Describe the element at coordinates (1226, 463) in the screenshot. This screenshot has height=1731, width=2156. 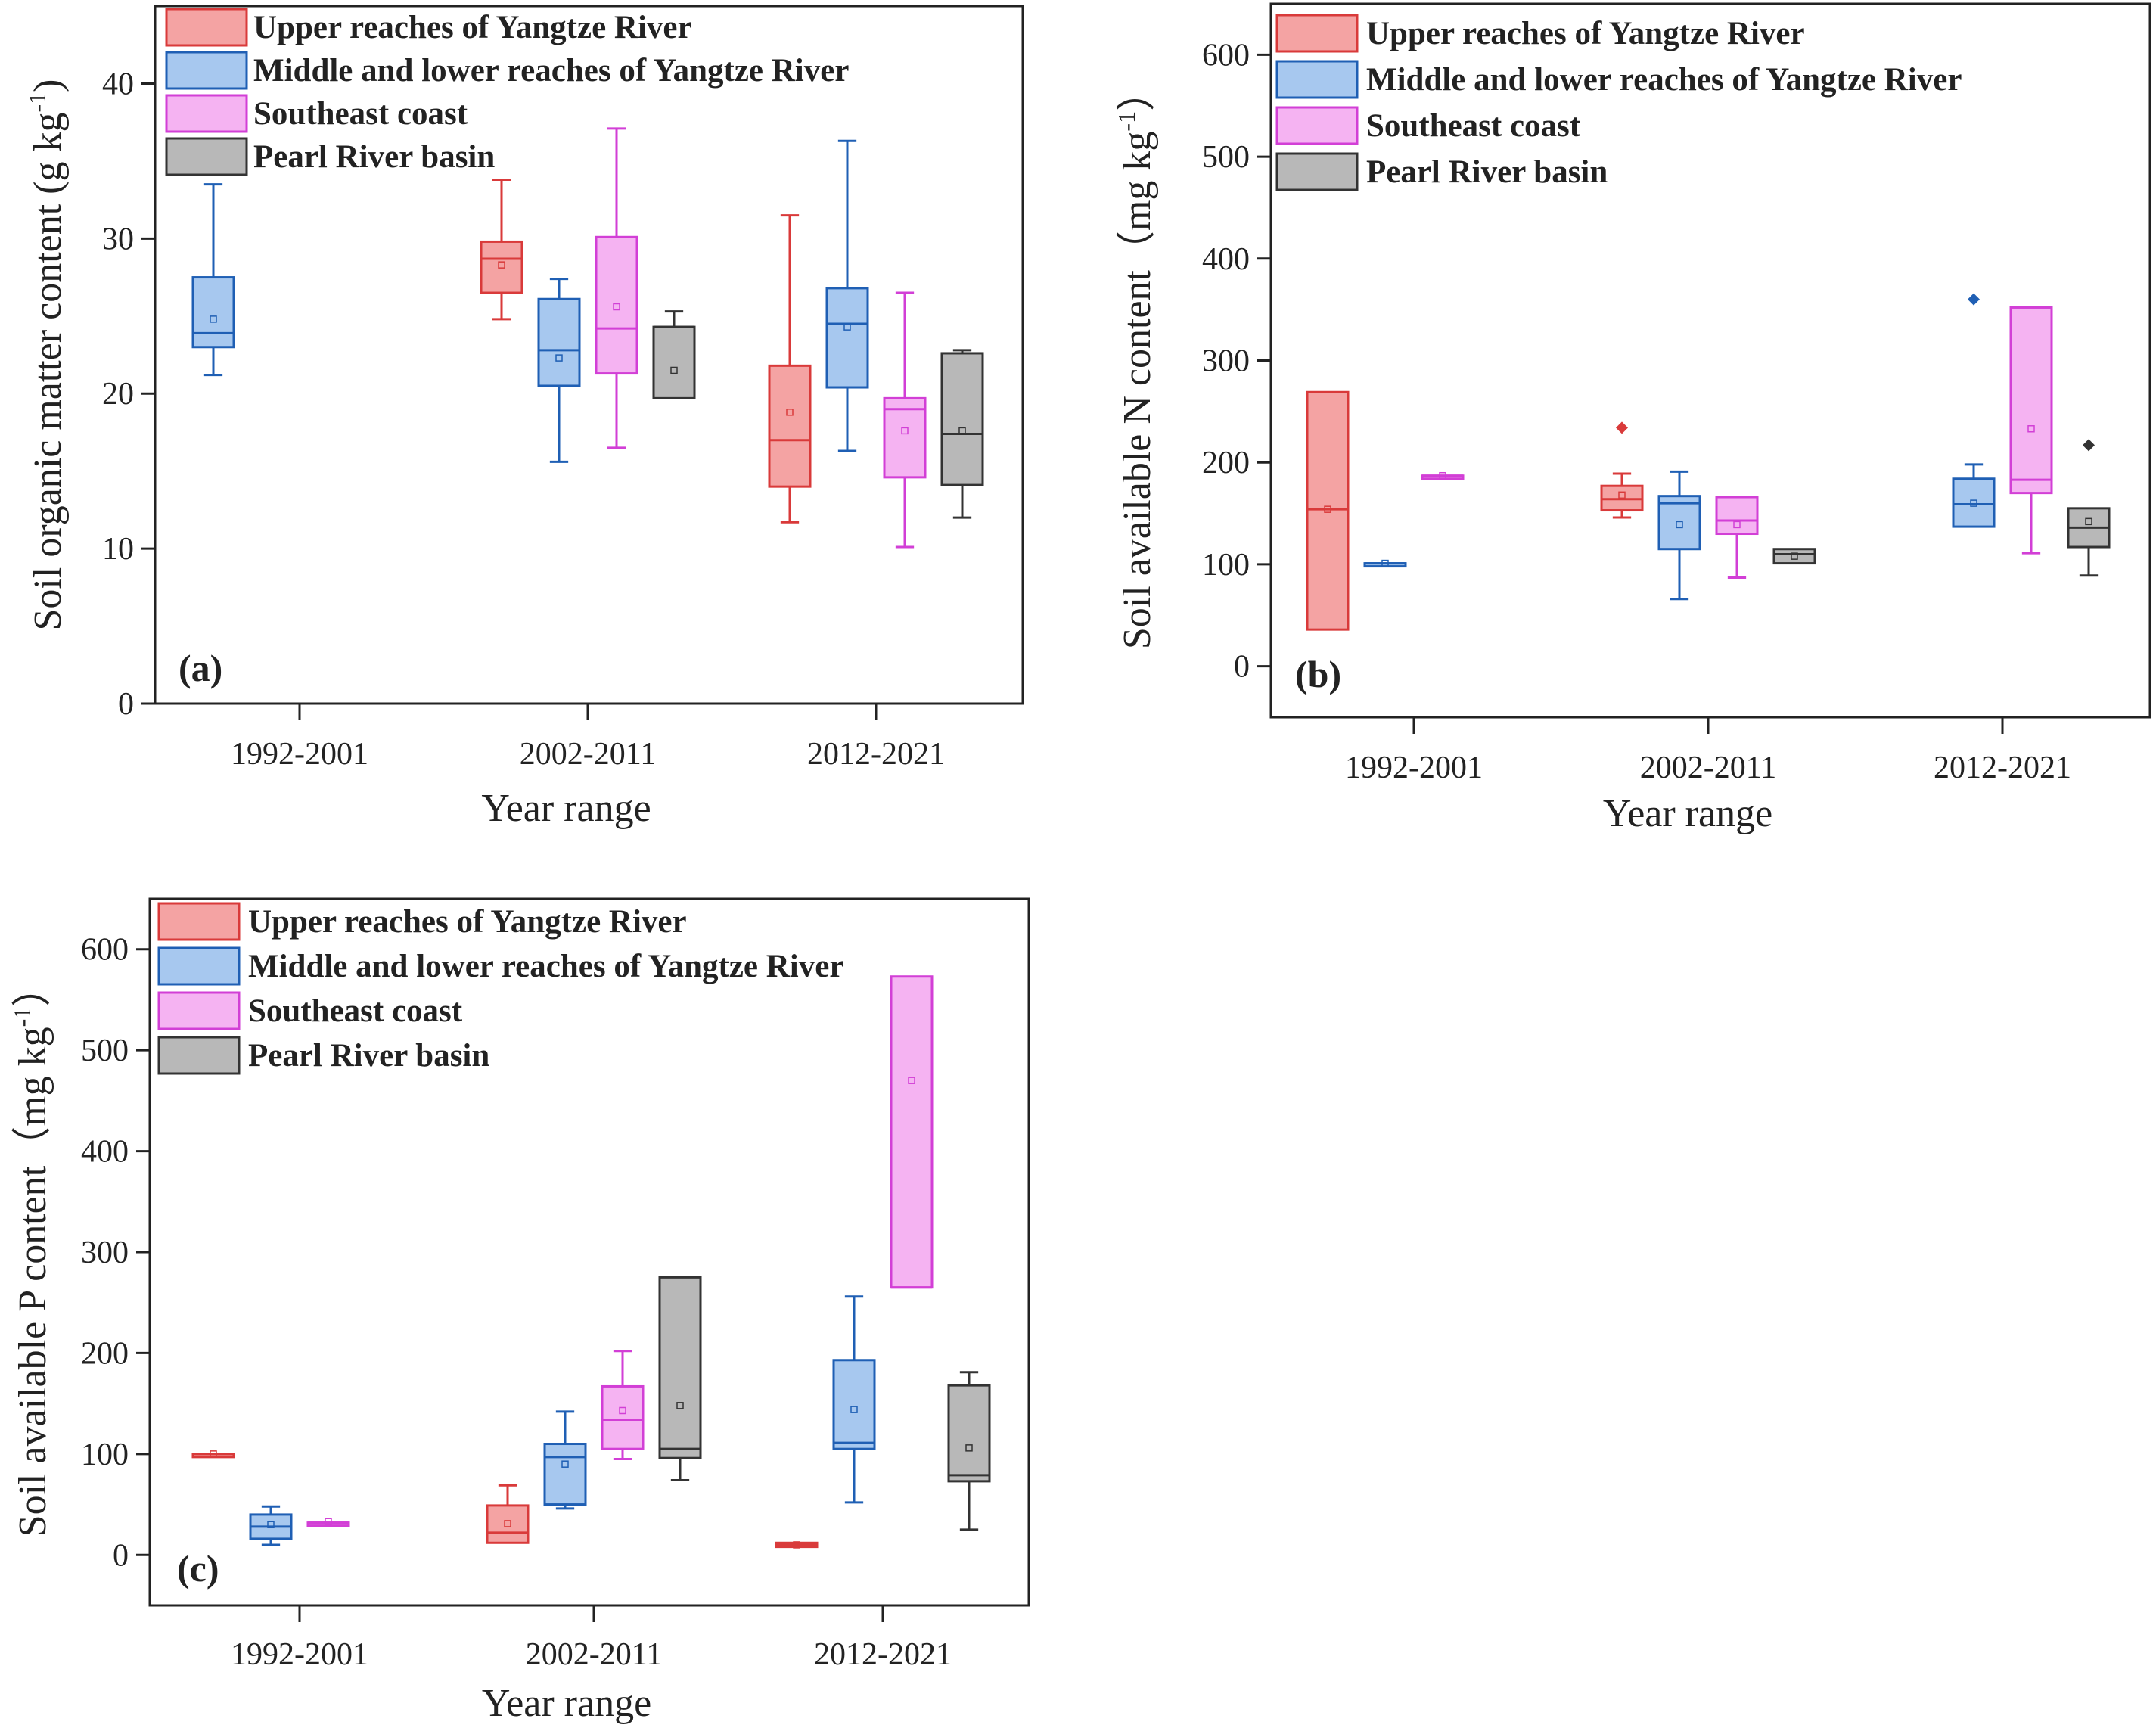
I see `y-tick-label: 200` at that location.